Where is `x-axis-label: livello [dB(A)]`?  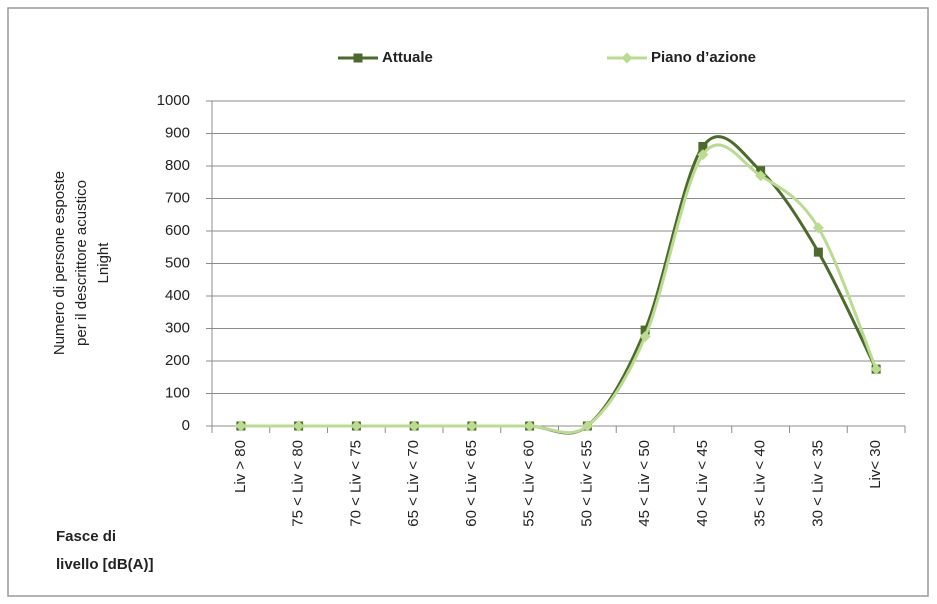
x-axis-label: livello [dB(A)] is located at coordinates (105, 564).